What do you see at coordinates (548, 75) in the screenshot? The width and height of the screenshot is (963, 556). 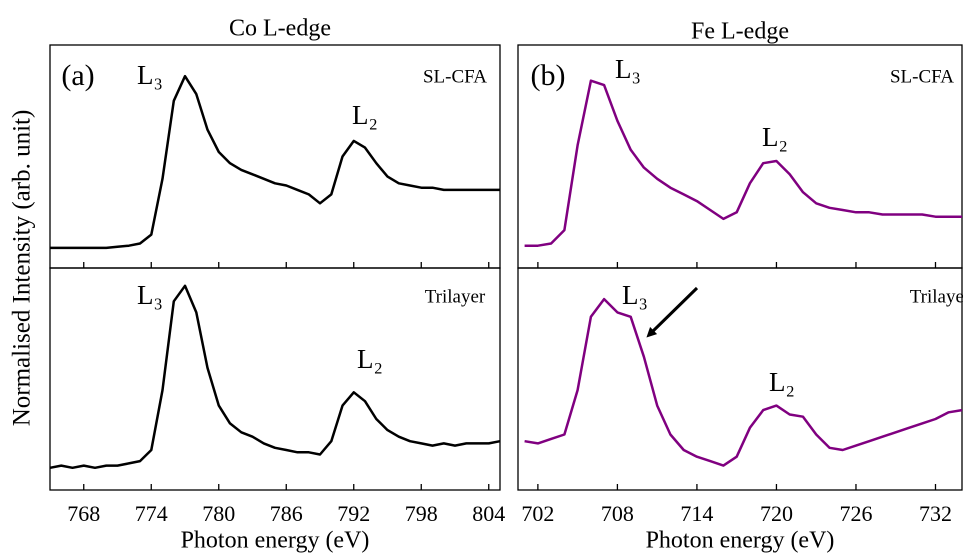 I see `panel-label: (b)` at bounding box center [548, 75].